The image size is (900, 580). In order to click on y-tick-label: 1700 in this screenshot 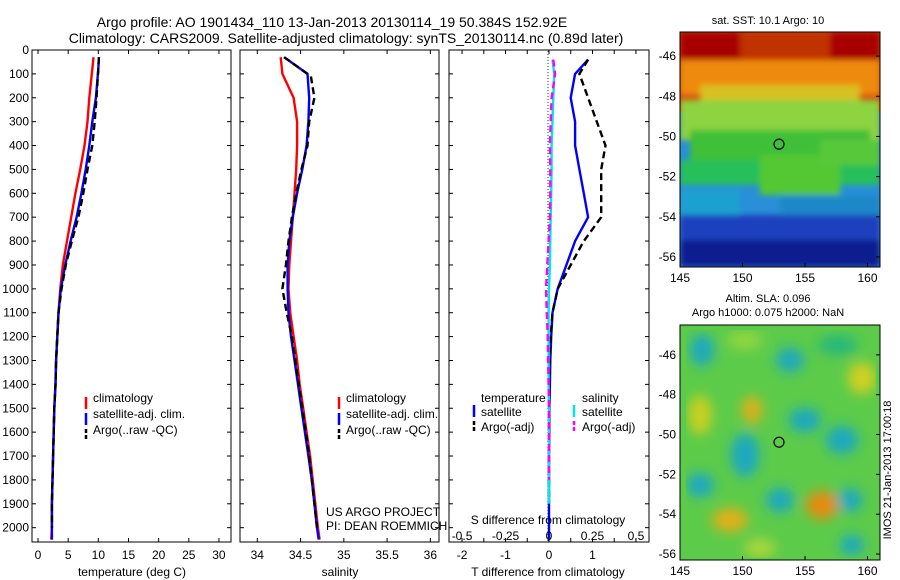, I will do `click(15, 456)`.